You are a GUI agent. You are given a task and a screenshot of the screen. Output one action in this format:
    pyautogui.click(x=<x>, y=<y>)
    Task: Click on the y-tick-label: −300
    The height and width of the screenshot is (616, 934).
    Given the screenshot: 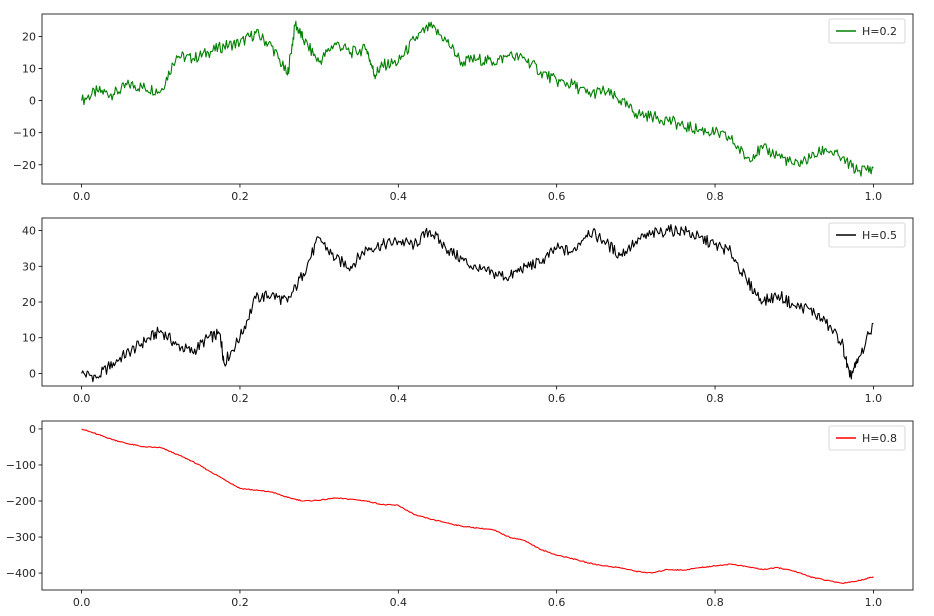 What is the action you would take?
    pyautogui.click(x=21, y=537)
    